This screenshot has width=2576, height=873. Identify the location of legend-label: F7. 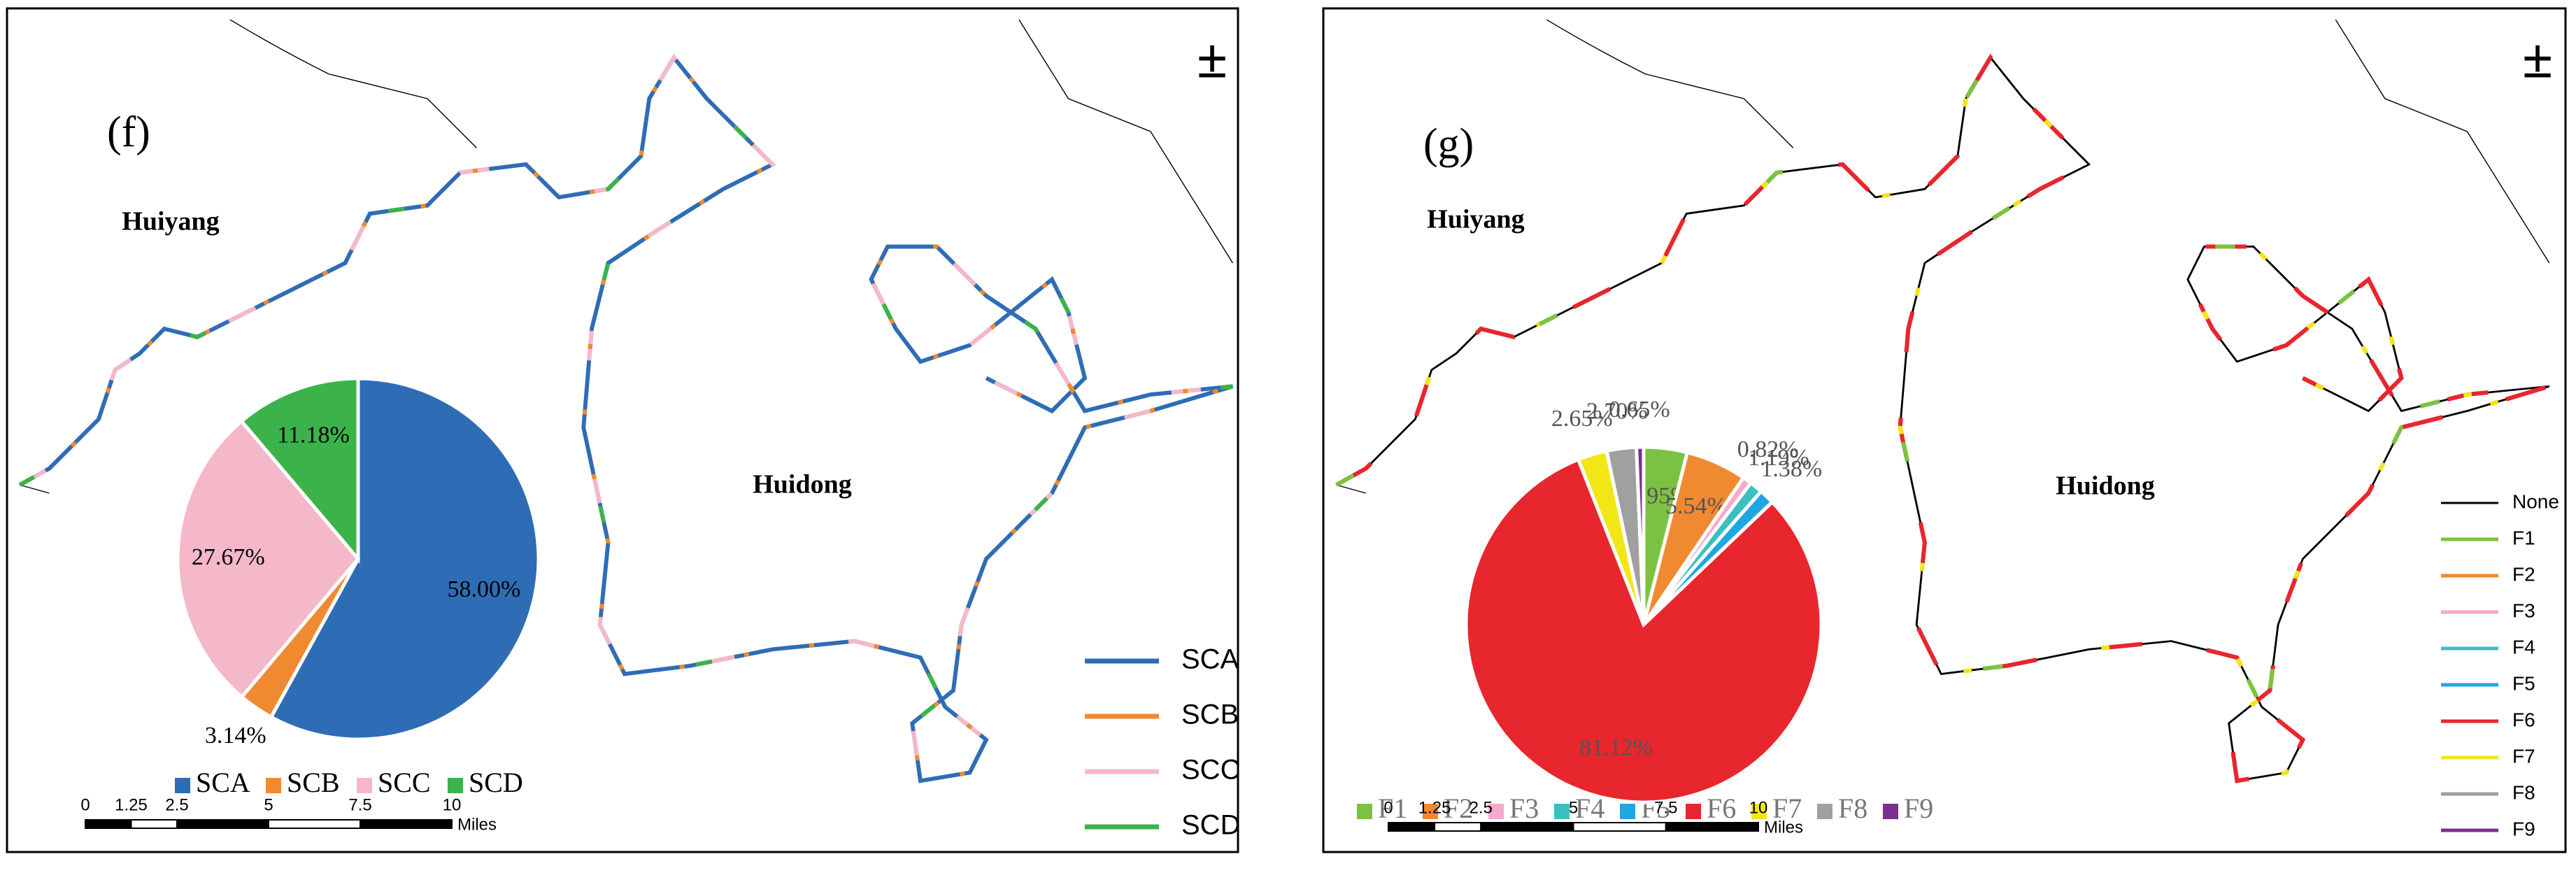
(1787, 808).